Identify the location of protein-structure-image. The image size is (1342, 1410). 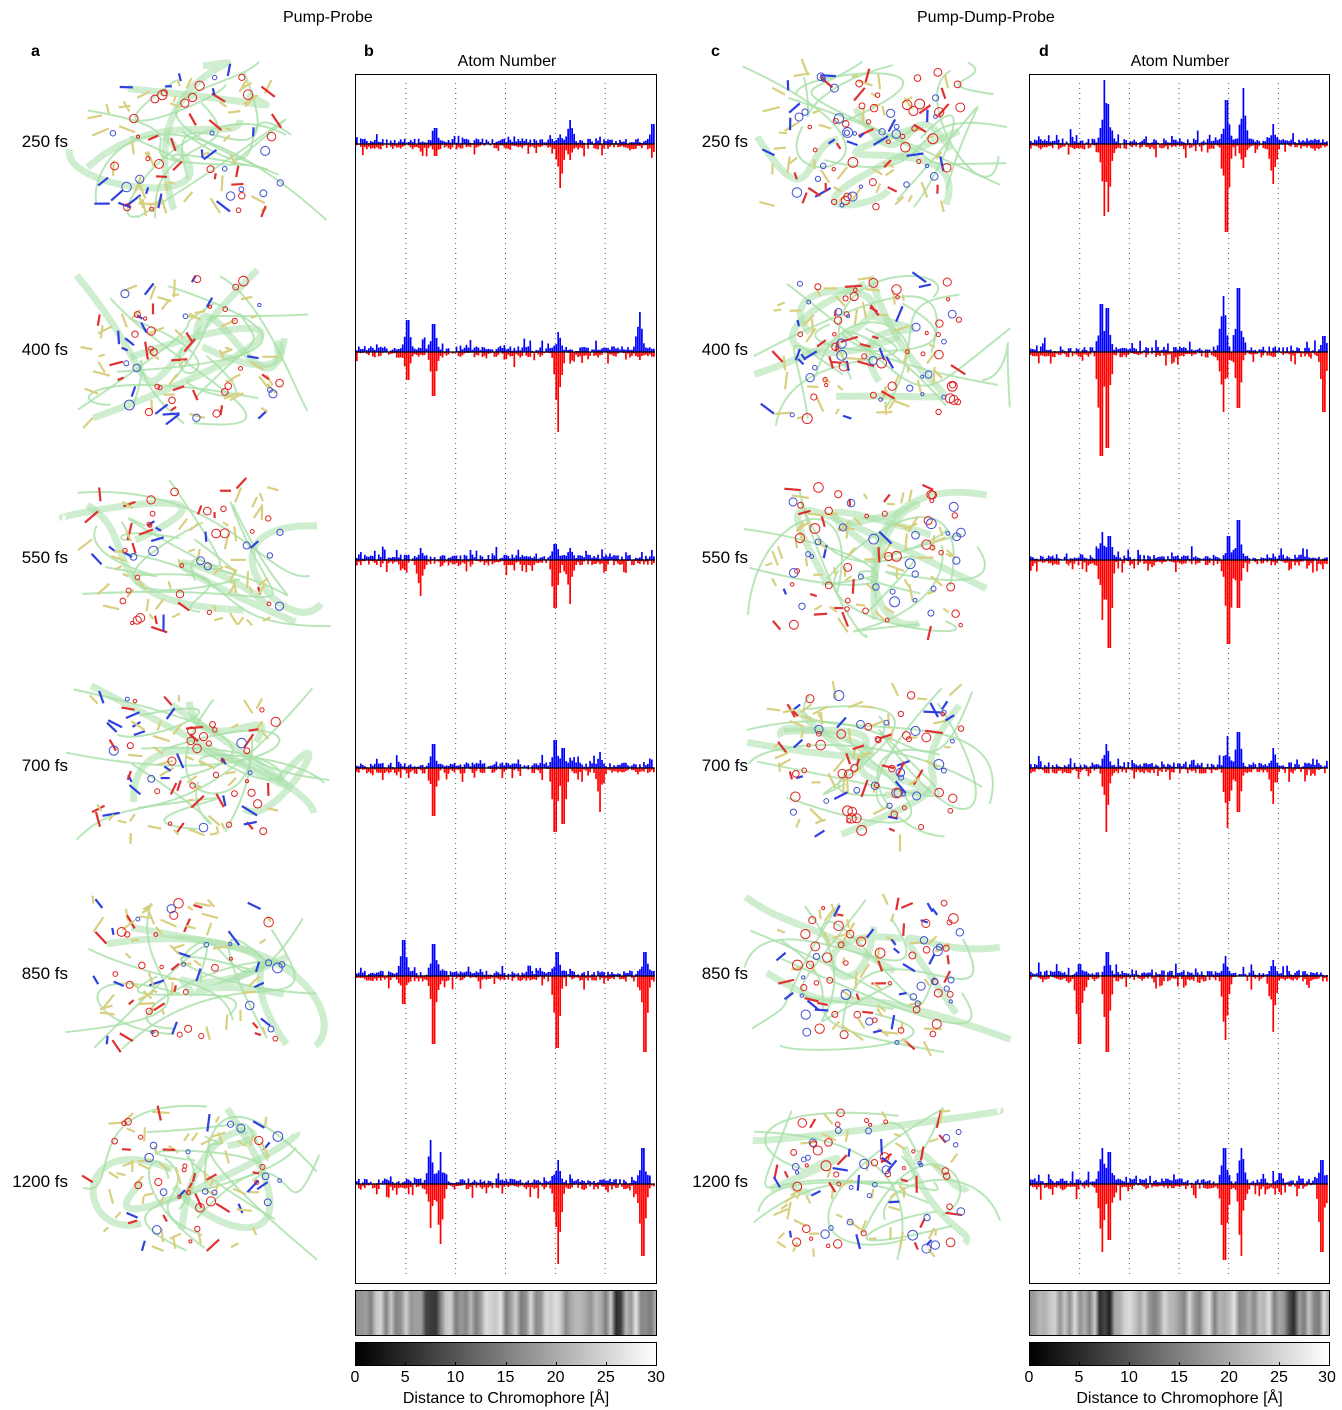
(196, 140).